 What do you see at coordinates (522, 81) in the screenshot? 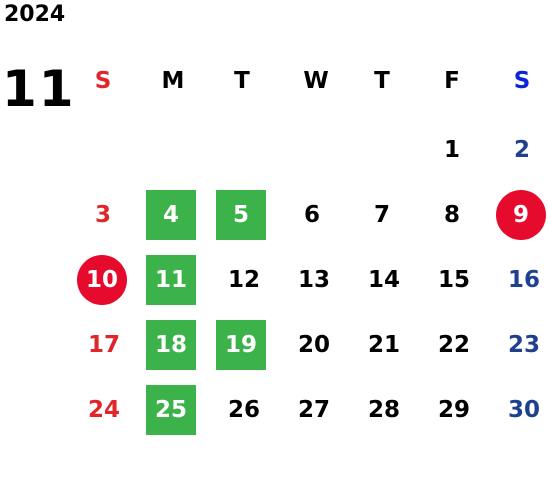
I see `weekday-saturday: S` at bounding box center [522, 81].